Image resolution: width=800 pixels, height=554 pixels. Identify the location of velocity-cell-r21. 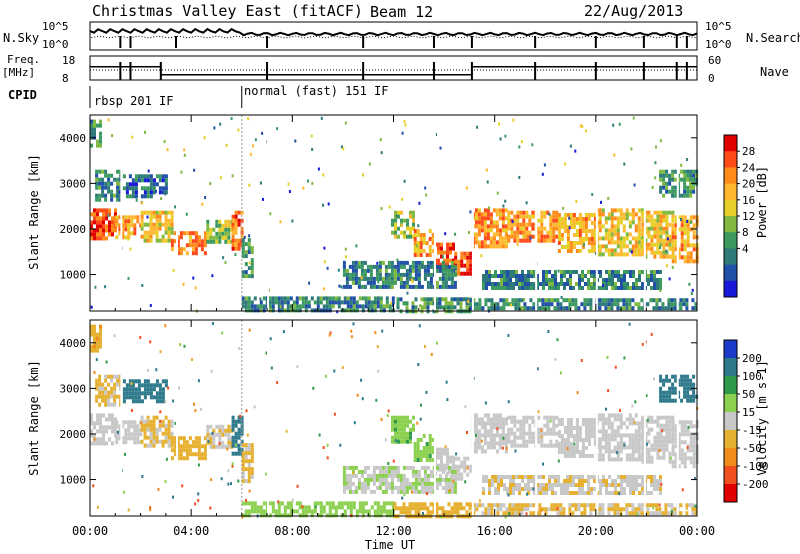
(643, 441).